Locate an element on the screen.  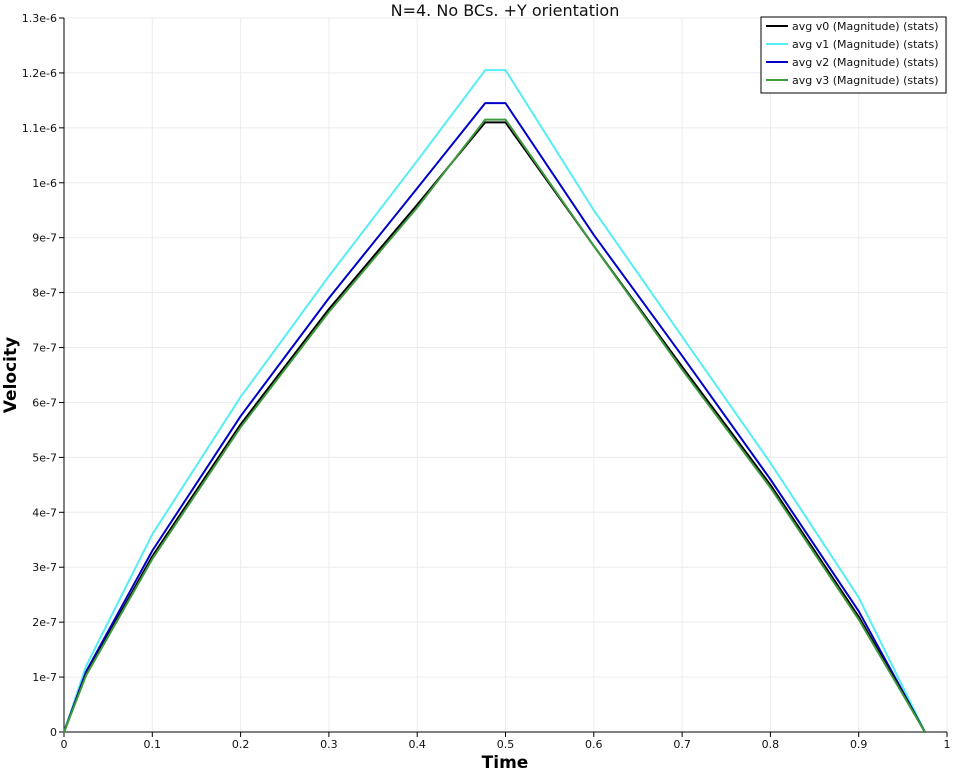
y-tick-label: 5e-7 is located at coordinates (44, 457).